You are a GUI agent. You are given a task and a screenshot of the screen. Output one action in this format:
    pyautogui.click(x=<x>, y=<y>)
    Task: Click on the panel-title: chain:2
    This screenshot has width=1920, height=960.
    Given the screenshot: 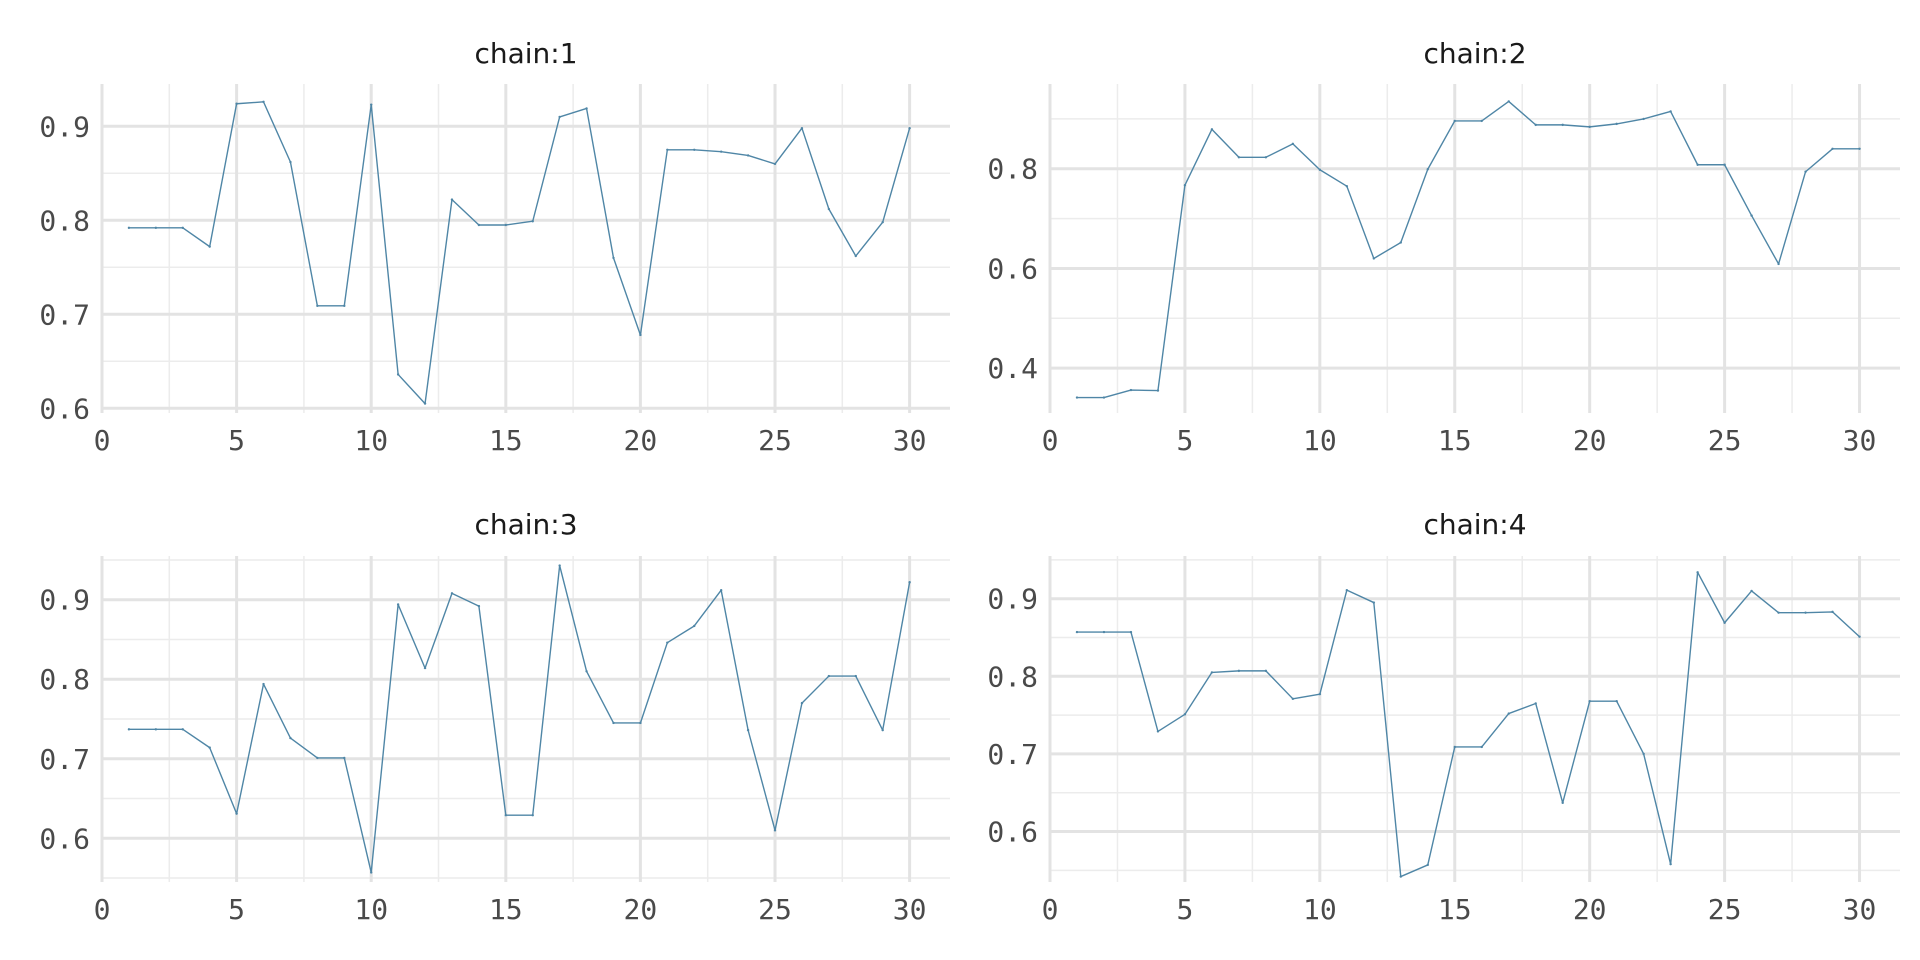 What is the action you would take?
    pyautogui.click(x=1474, y=53)
    